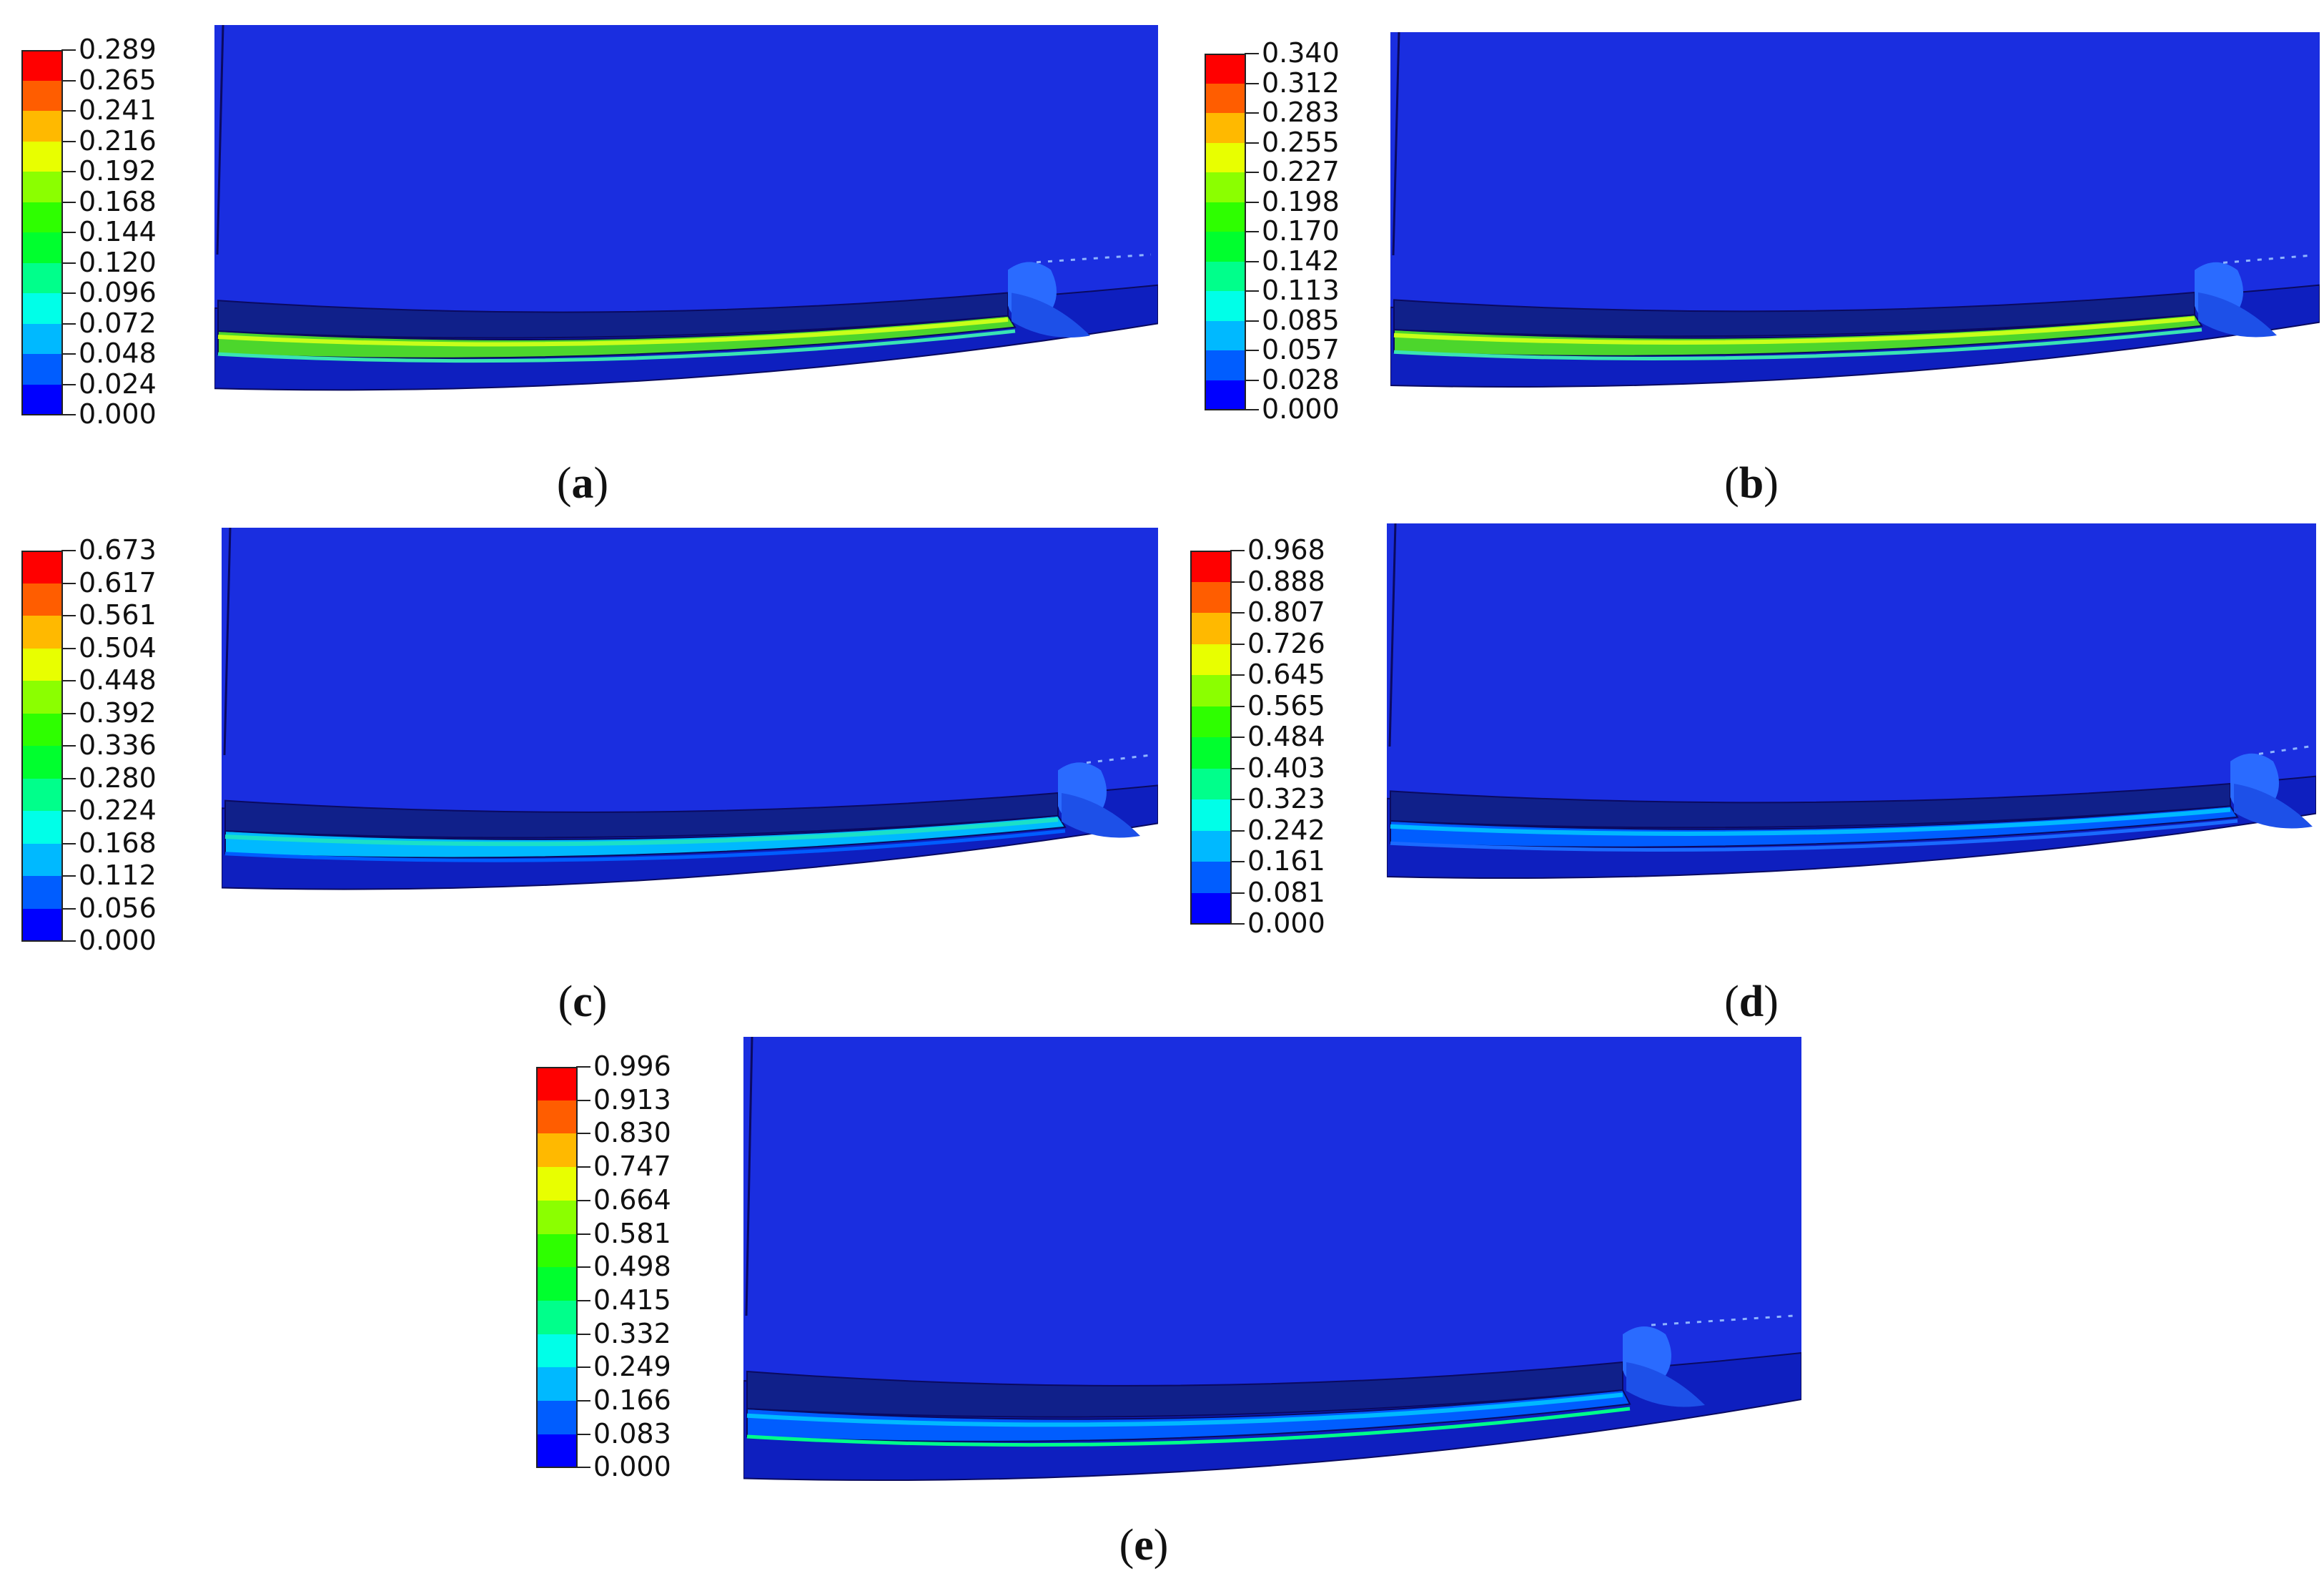 The image size is (2324, 1576). Describe the element at coordinates (118, 582) in the screenshot. I see `legend-tick-label: 0.617` at that location.